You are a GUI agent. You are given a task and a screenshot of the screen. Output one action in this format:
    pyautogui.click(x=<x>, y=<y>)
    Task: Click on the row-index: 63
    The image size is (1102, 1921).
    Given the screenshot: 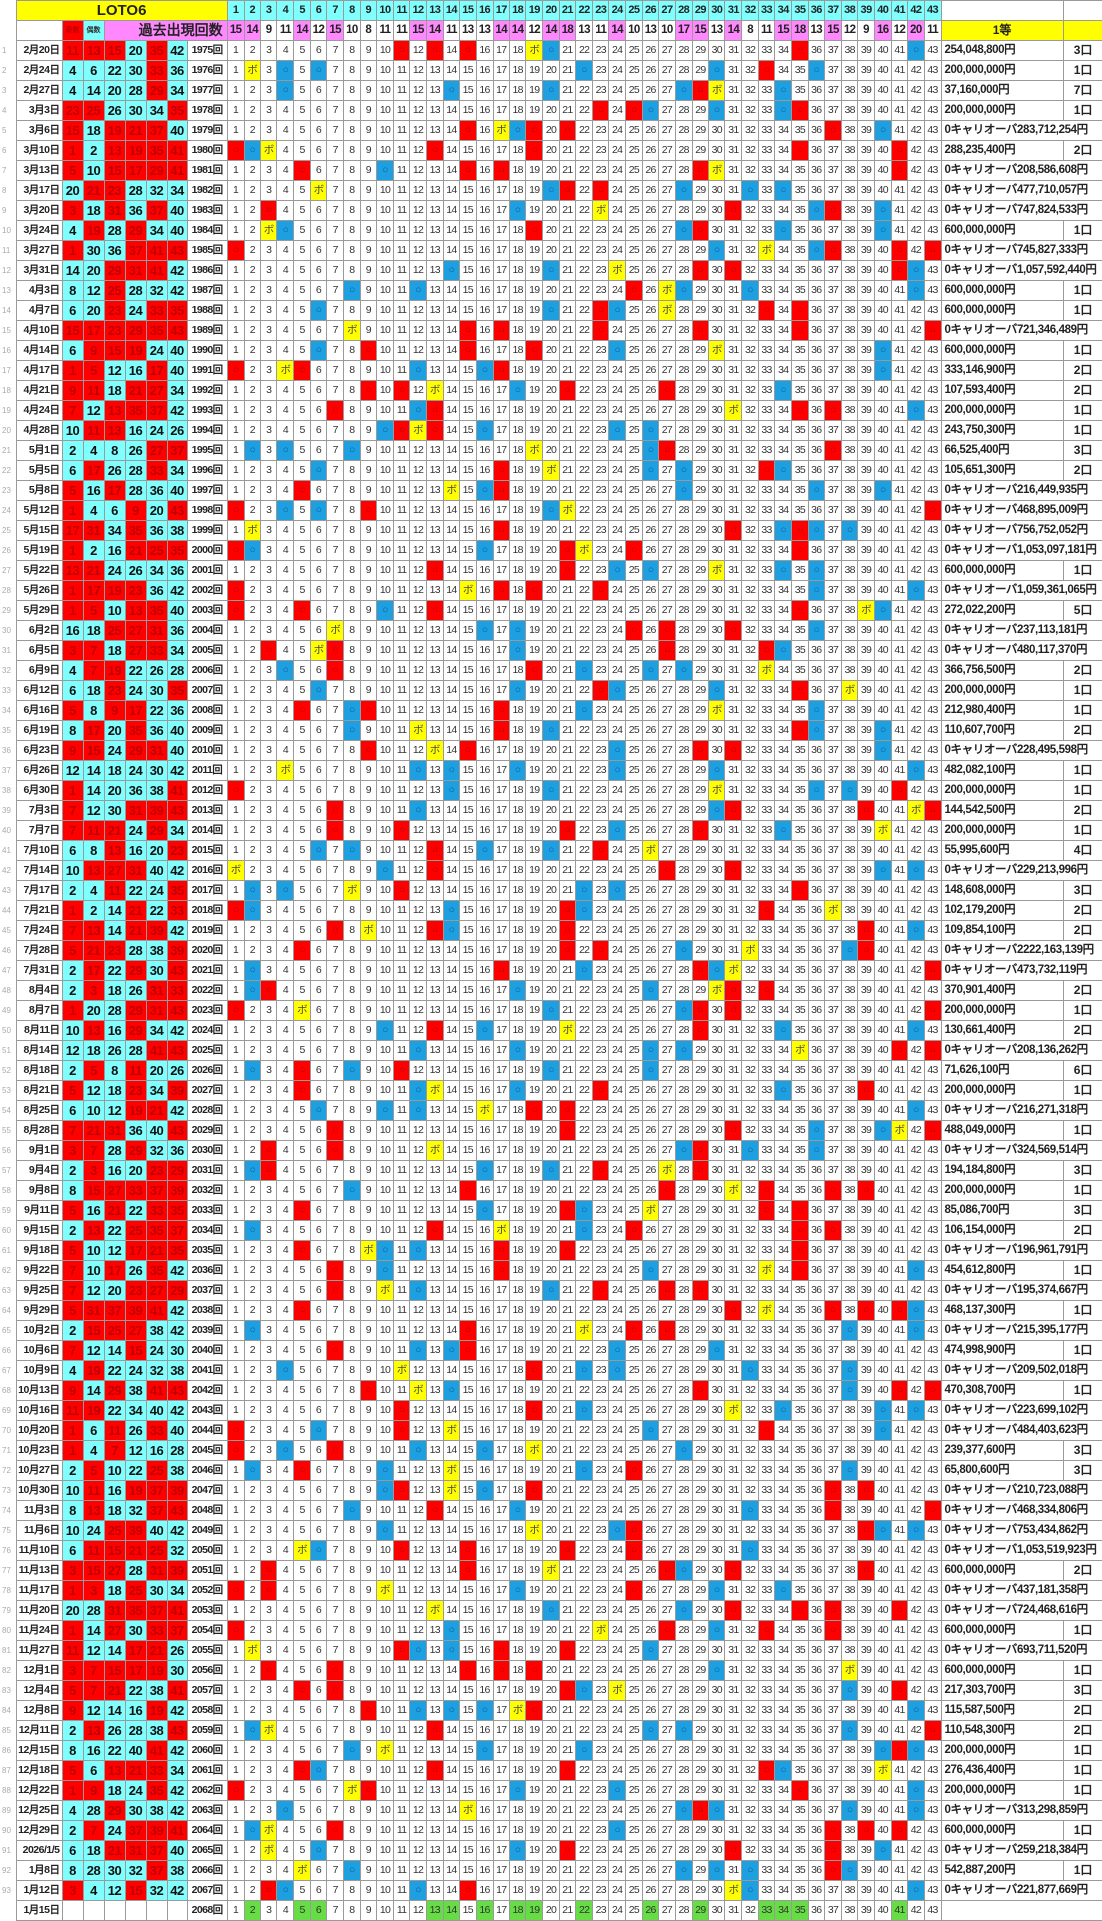 What is the action you would take?
    pyautogui.click(x=8, y=1290)
    